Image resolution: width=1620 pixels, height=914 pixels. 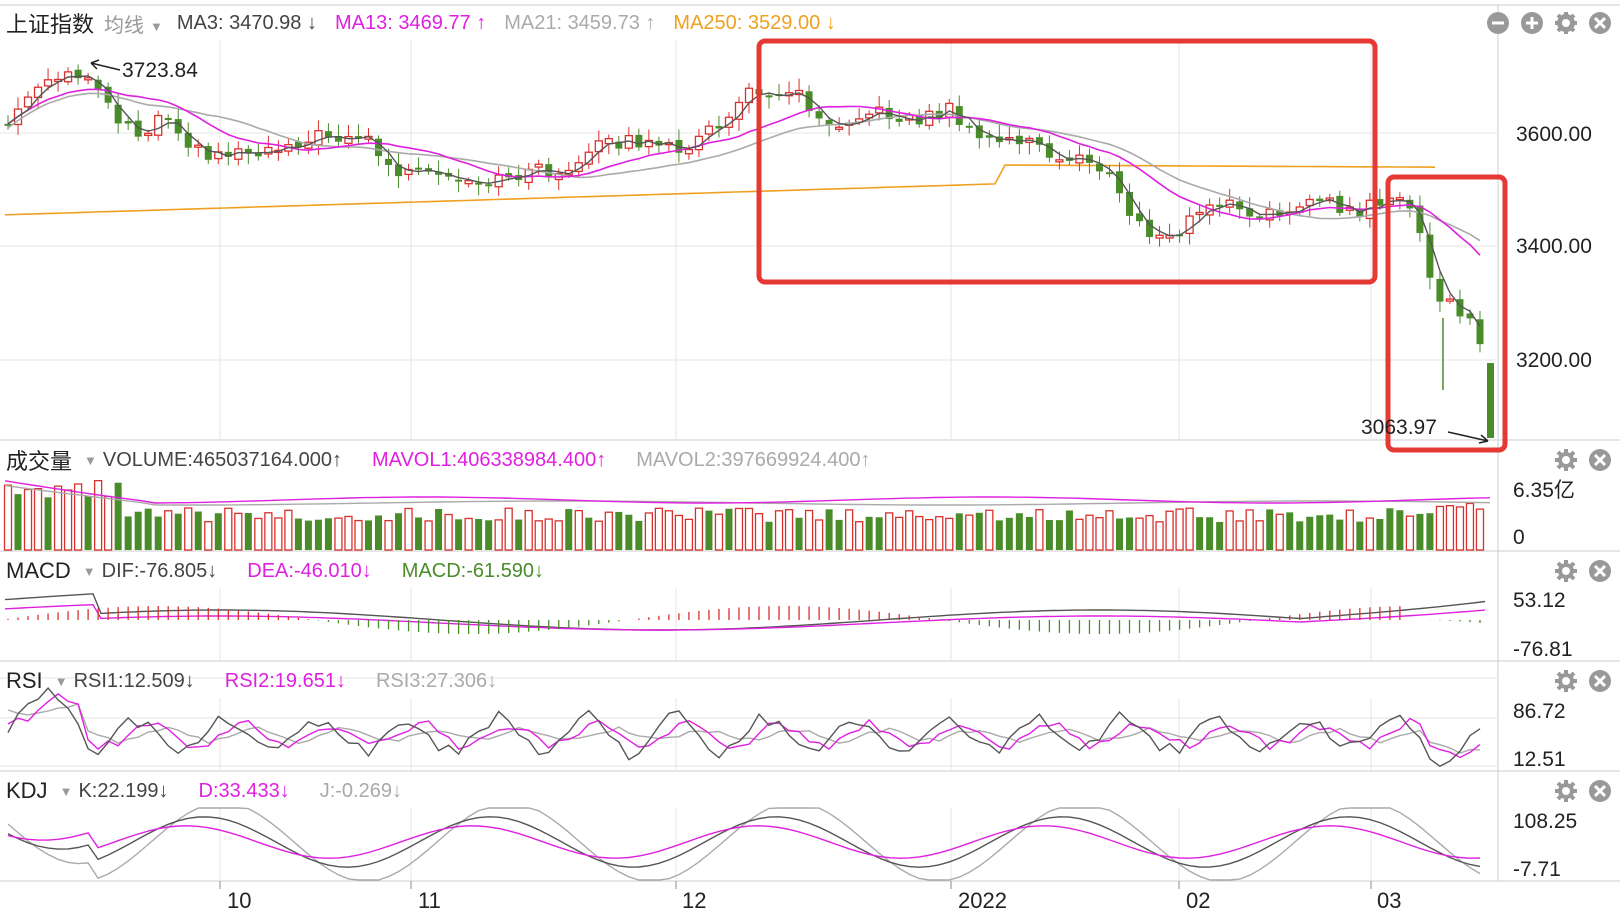 I want to click on minus-icon, so click(x=1498, y=23).